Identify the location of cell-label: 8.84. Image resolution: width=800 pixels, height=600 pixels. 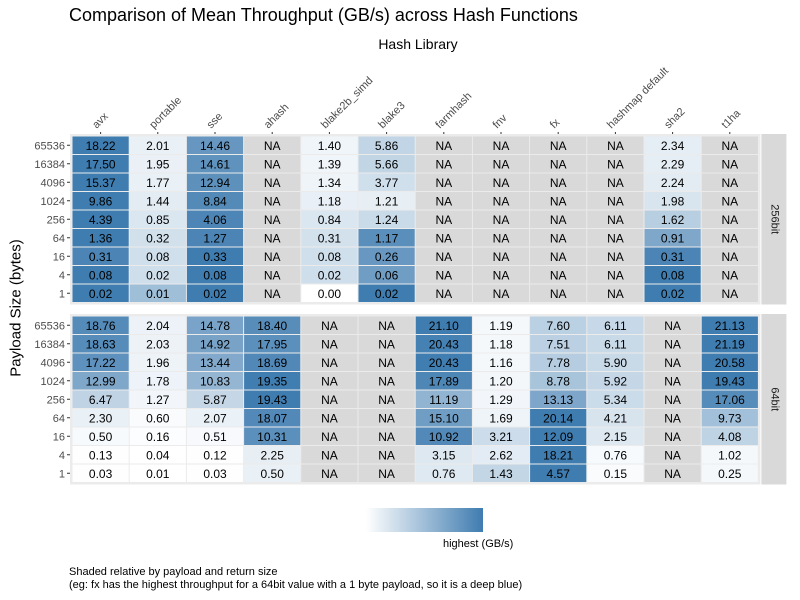
(215, 201).